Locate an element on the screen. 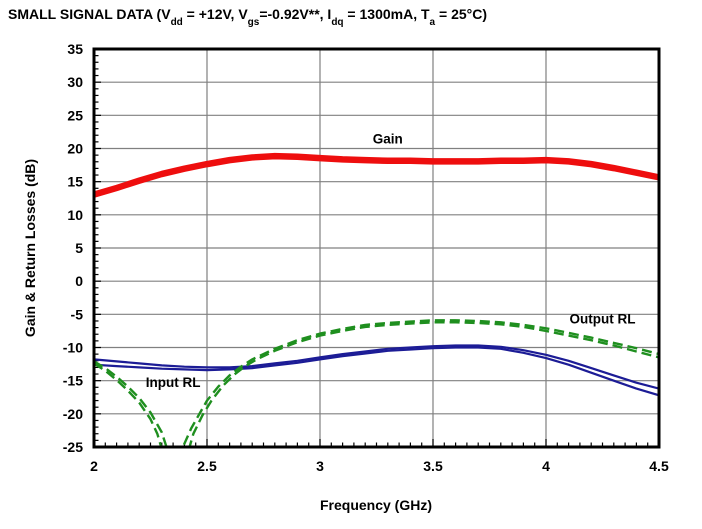 This screenshot has height=529, width=702. x-tick-label: 2.5 is located at coordinates (207, 466).